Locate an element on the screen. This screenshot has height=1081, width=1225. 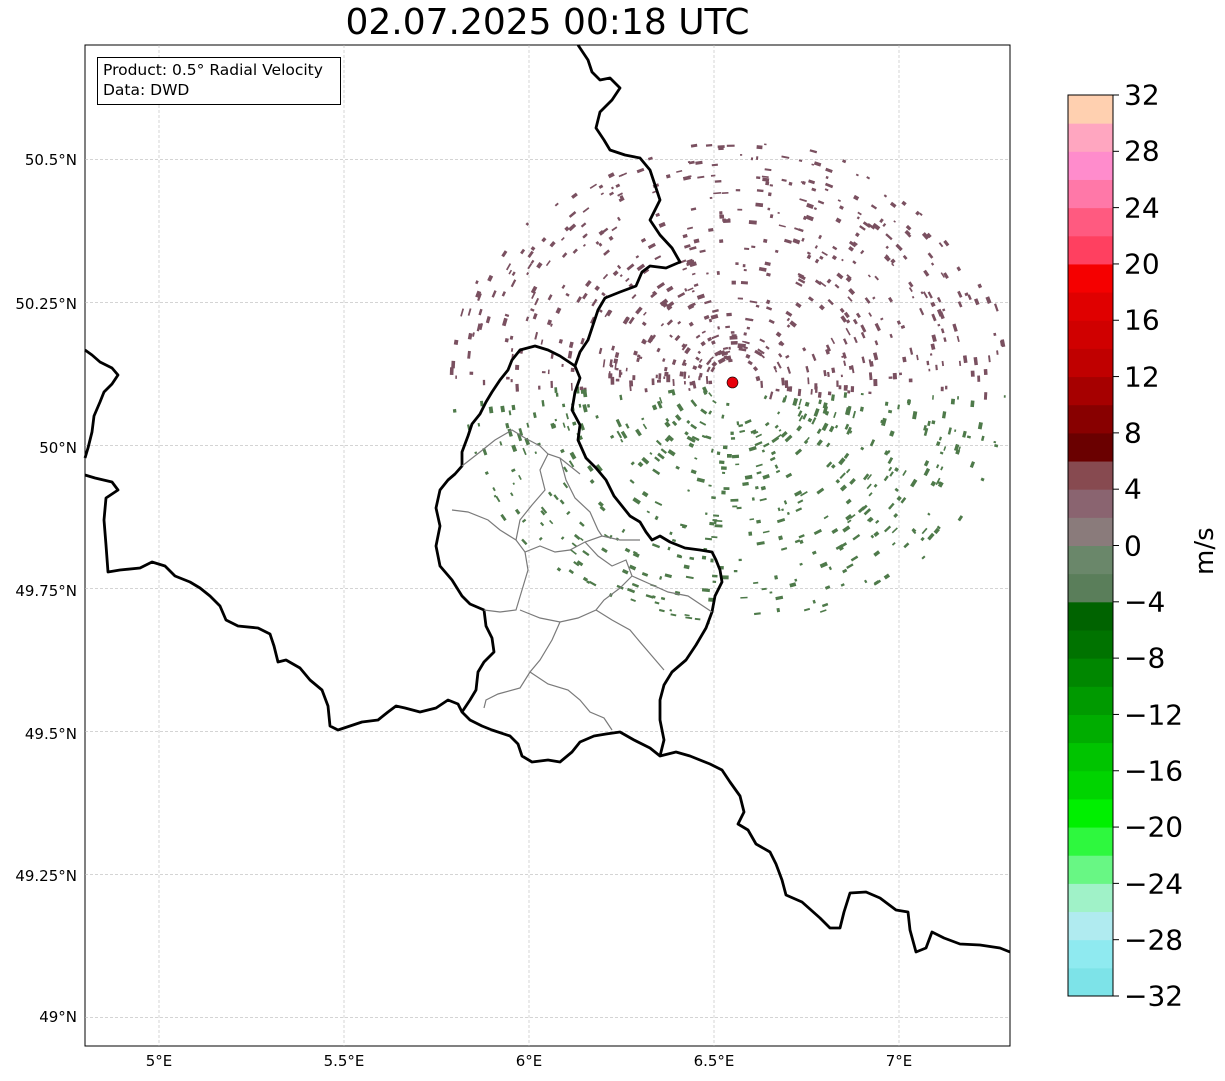
colorbar-tick: 8 is located at coordinates (1133, 433).